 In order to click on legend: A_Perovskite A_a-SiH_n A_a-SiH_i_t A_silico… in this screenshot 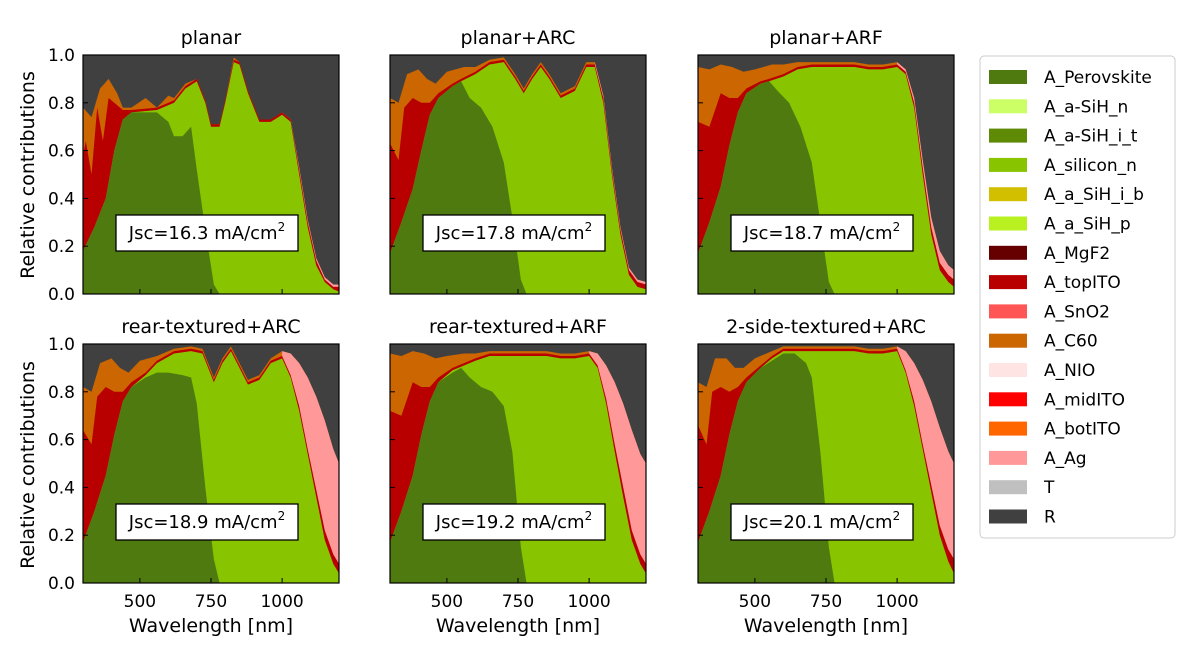, I will do `click(1077, 297)`.